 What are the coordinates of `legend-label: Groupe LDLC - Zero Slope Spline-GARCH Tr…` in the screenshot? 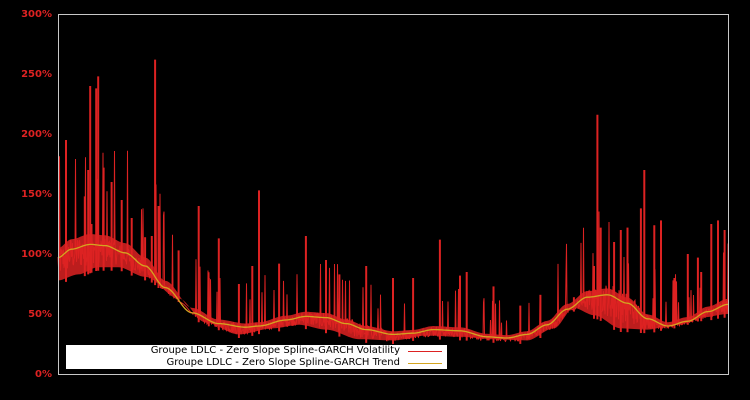 It's located at (283, 362).